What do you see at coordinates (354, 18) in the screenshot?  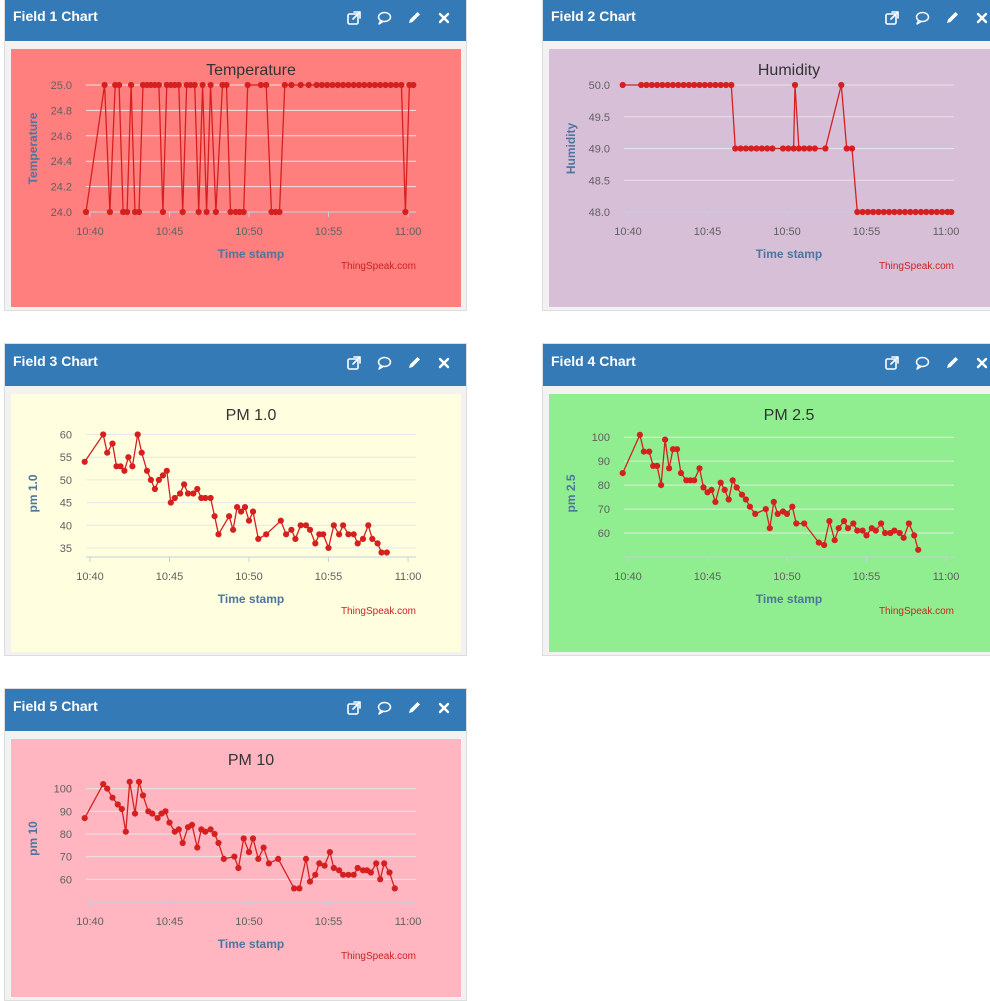 I see `open-in-new-window-icon` at bounding box center [354, 18].